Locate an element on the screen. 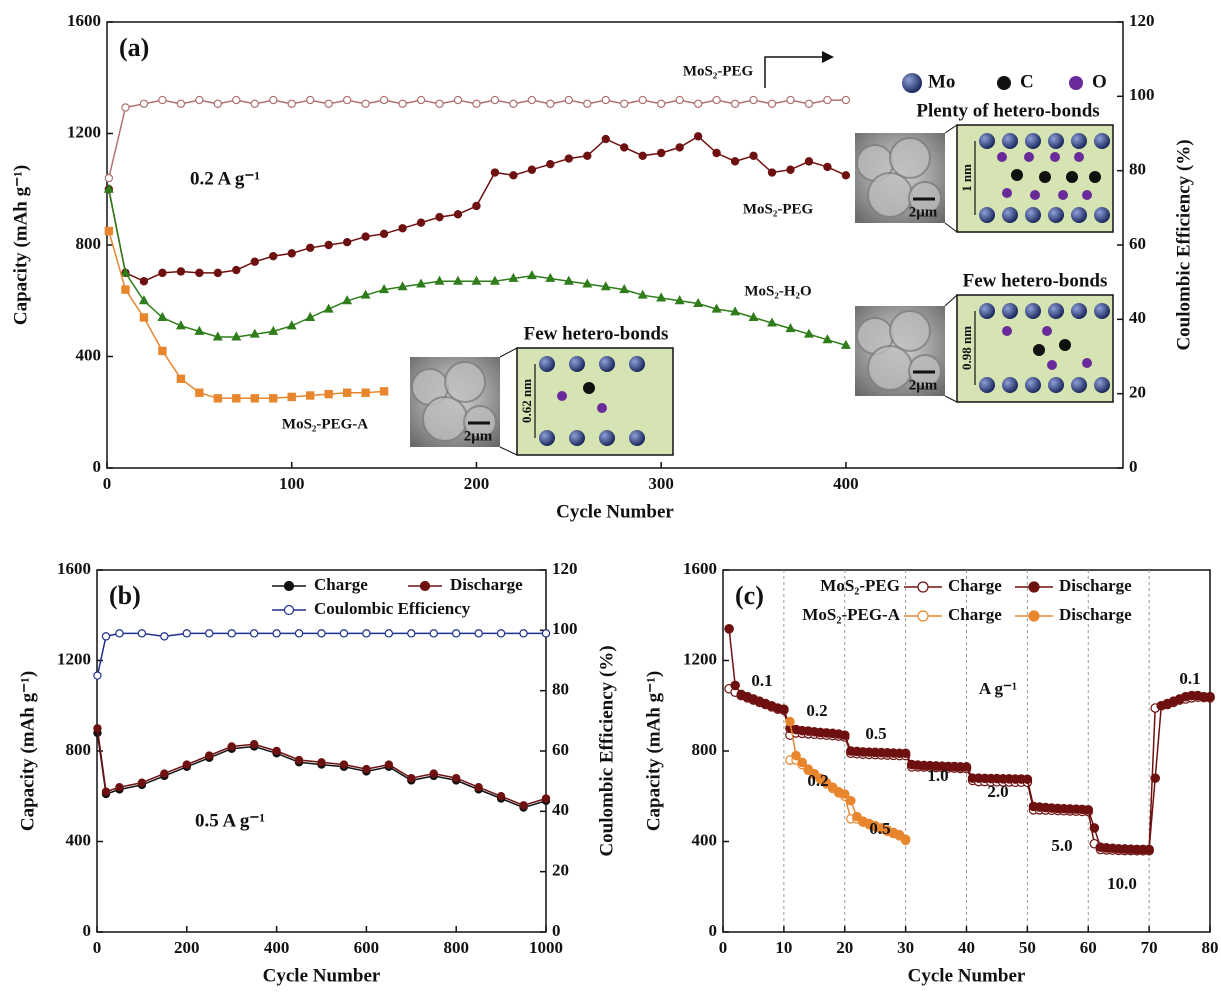 Image resolution: width=1221 pixels, height=996 pixels. spacing-label: 1 nm is located at coordinates (966, 178).